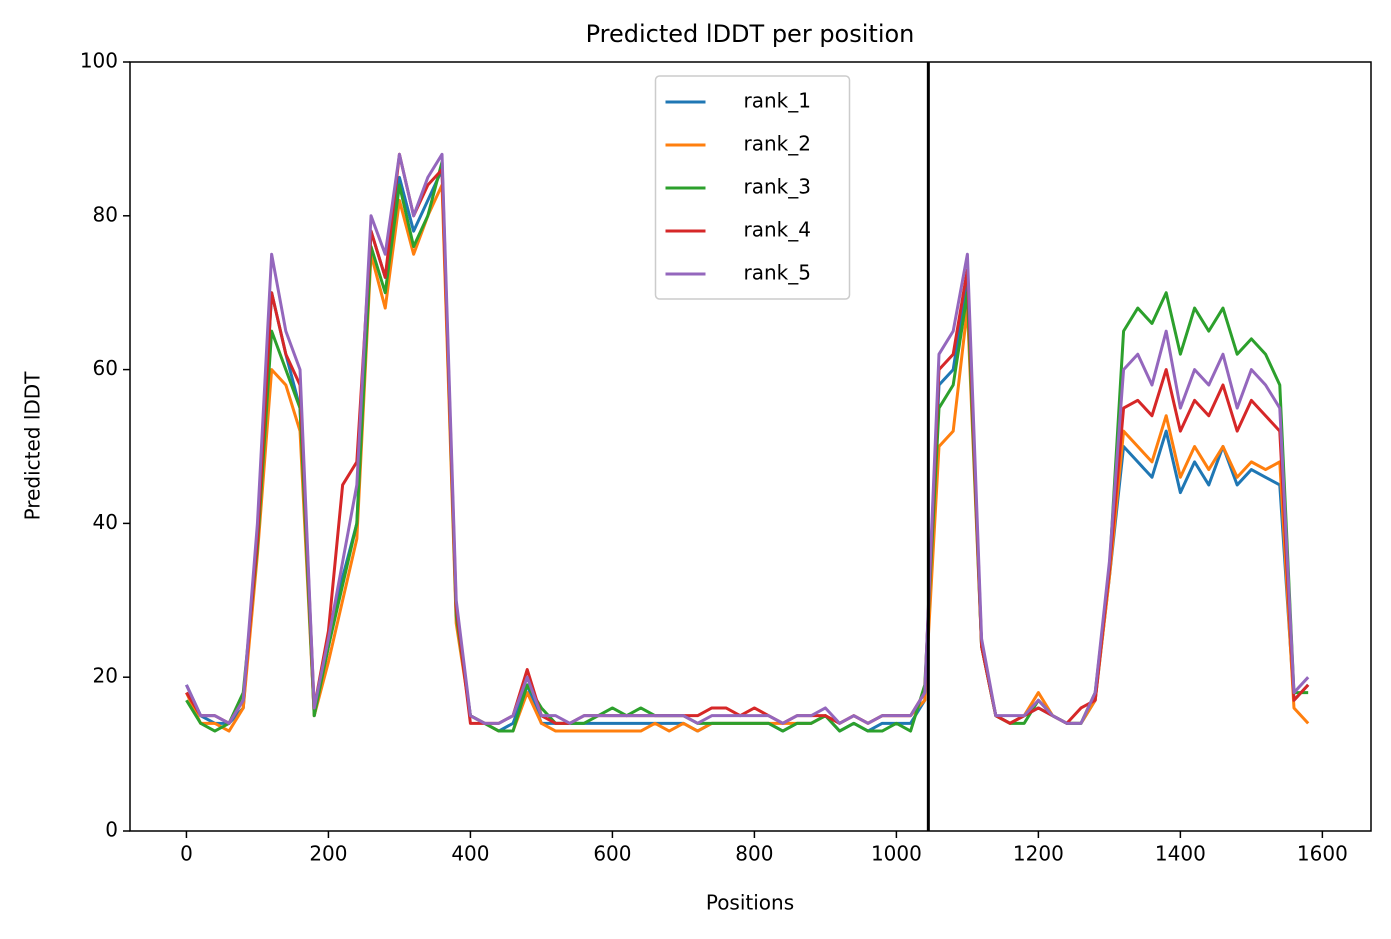 This screenshot has height=939, width=1391. I want to click on x-tick-label: 600, so click(612, 854).